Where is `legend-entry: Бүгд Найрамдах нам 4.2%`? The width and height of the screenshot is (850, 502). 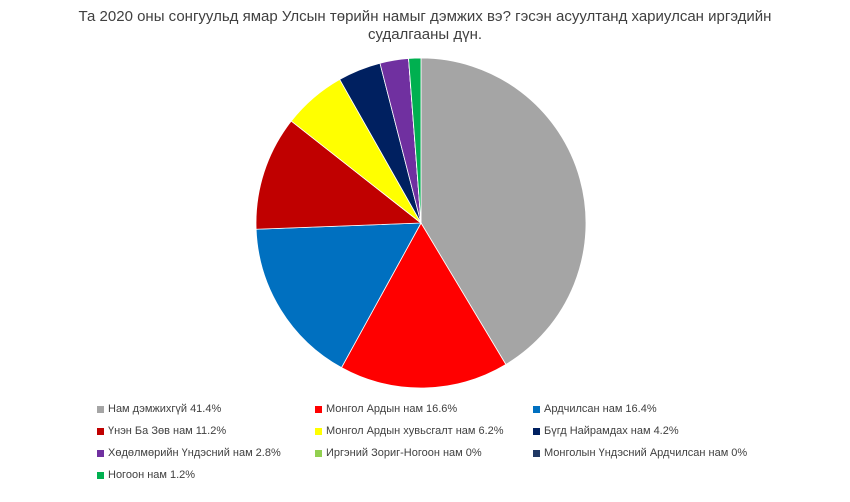 legend-entry: Бүгд Найрамдах нам 4.2% is located at coordinates (606, 431).